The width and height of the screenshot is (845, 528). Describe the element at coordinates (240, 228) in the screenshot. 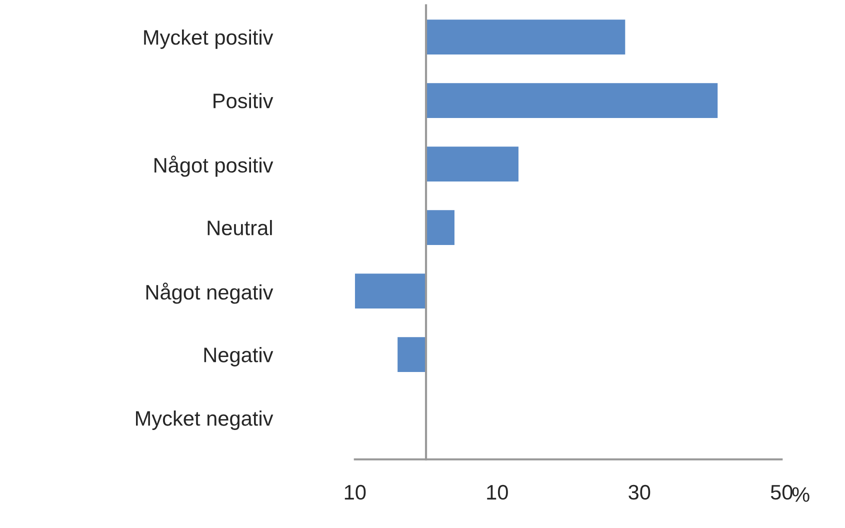

I see `y-tick-label: Neutral` at that location.